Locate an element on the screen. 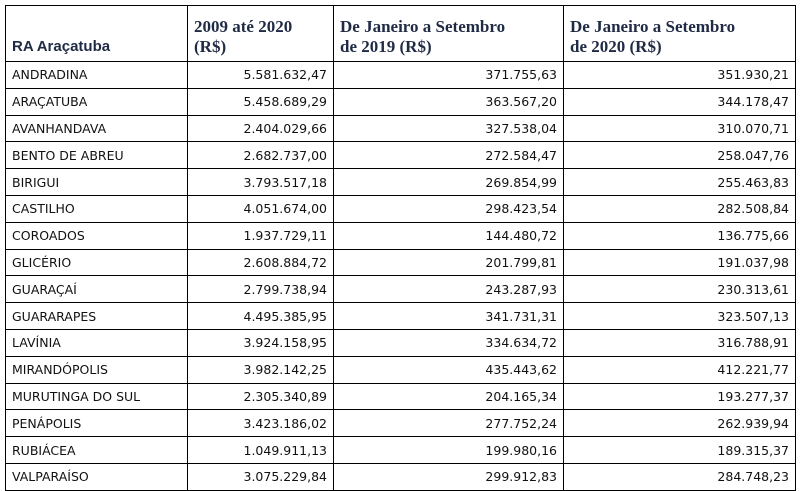  value-cell: 191.037,98 is located at coordinates (679, 262).